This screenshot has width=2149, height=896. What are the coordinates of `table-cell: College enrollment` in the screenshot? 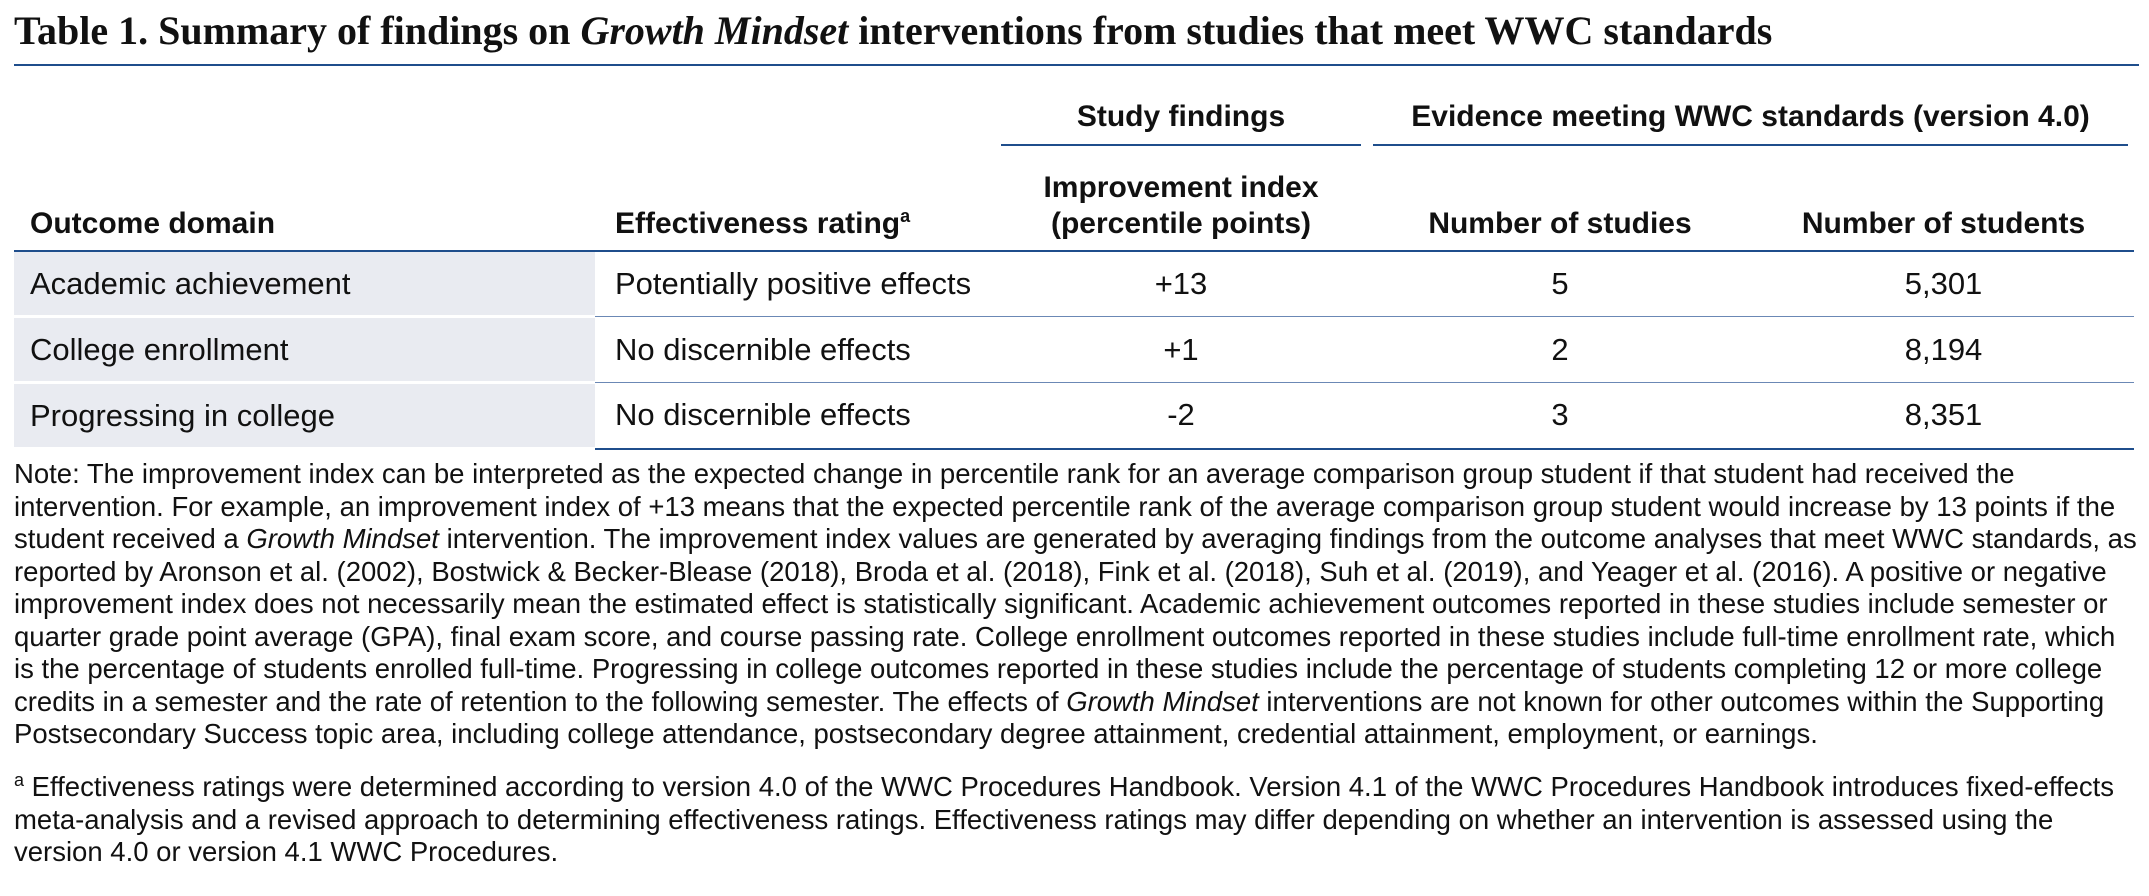 It's located at (304, 350).